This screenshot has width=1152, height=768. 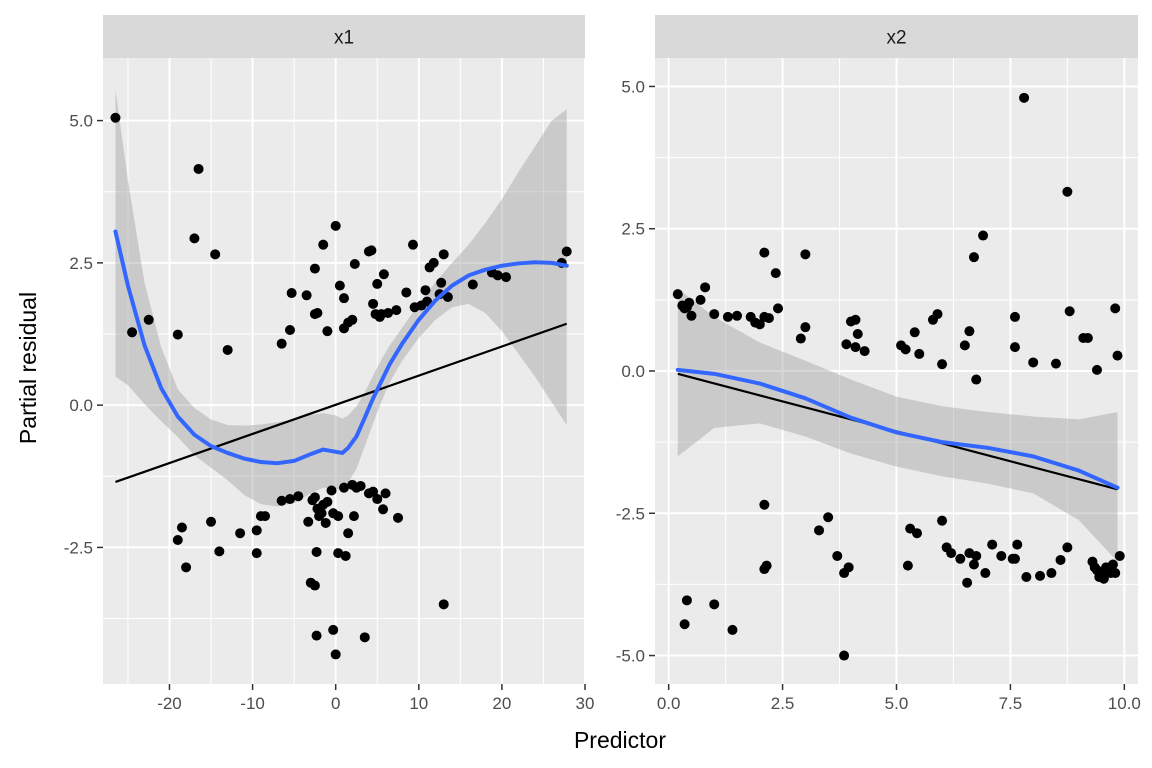 I want to click on panel-2-y-tick-label: -2.5, so click(x=630, y=513).